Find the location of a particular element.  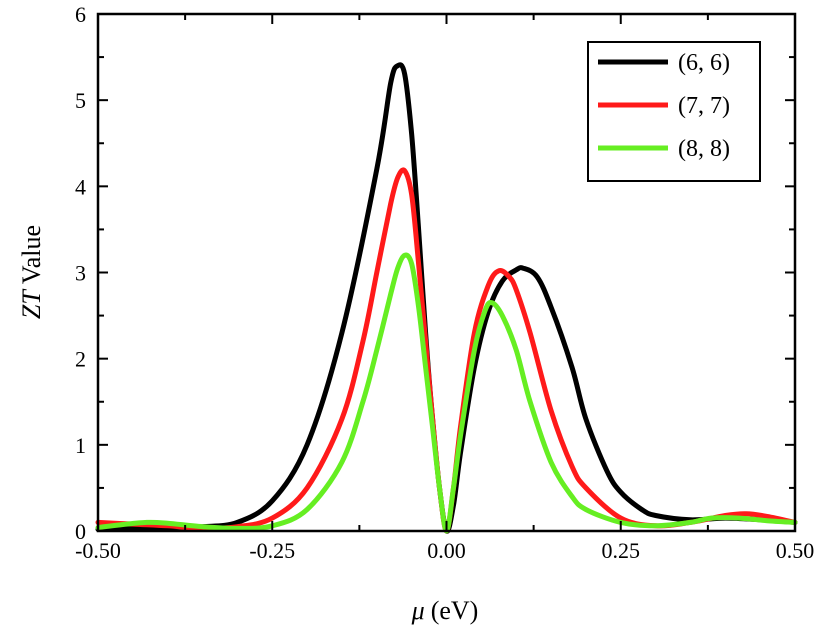

x-tick-label: -0.50 is located at coordinates (98, 550).